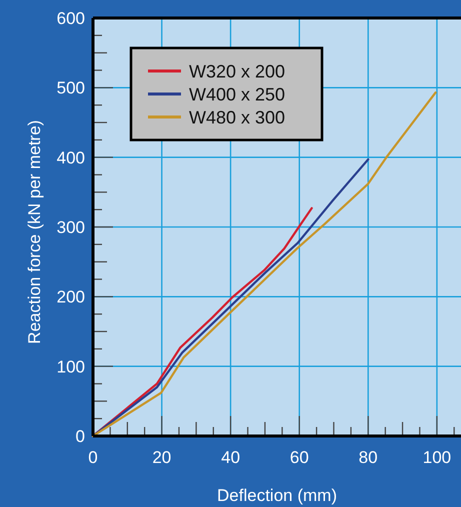 This screenshot has height=507, width=461. Describe the element at coordinates (162, 457) in the screenshot. I see `x-tick-label: 20` at that location.